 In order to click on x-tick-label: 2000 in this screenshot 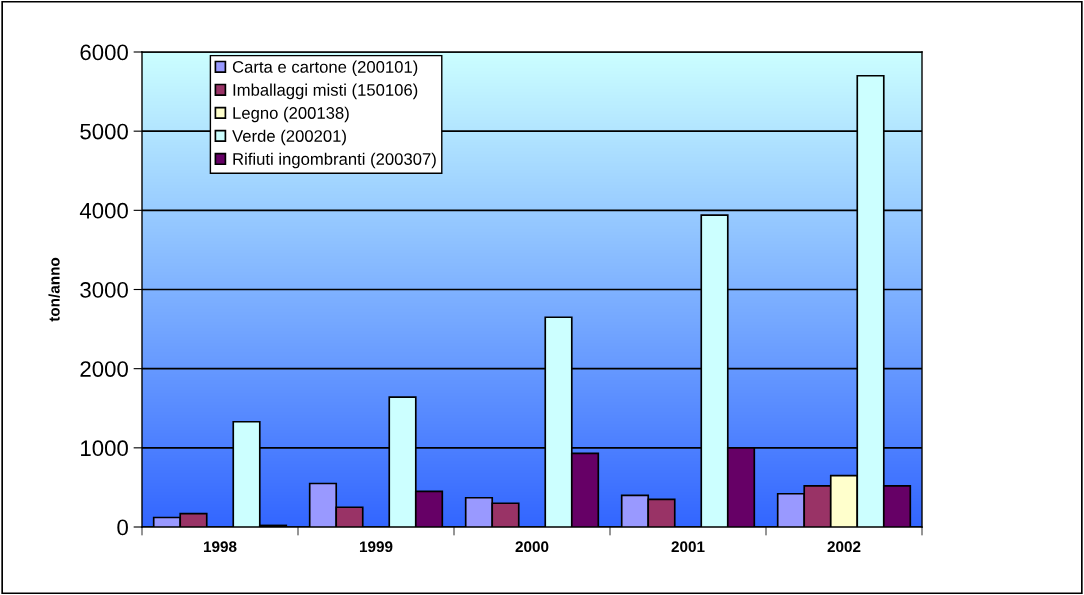, I will do `click(532, 547)`.